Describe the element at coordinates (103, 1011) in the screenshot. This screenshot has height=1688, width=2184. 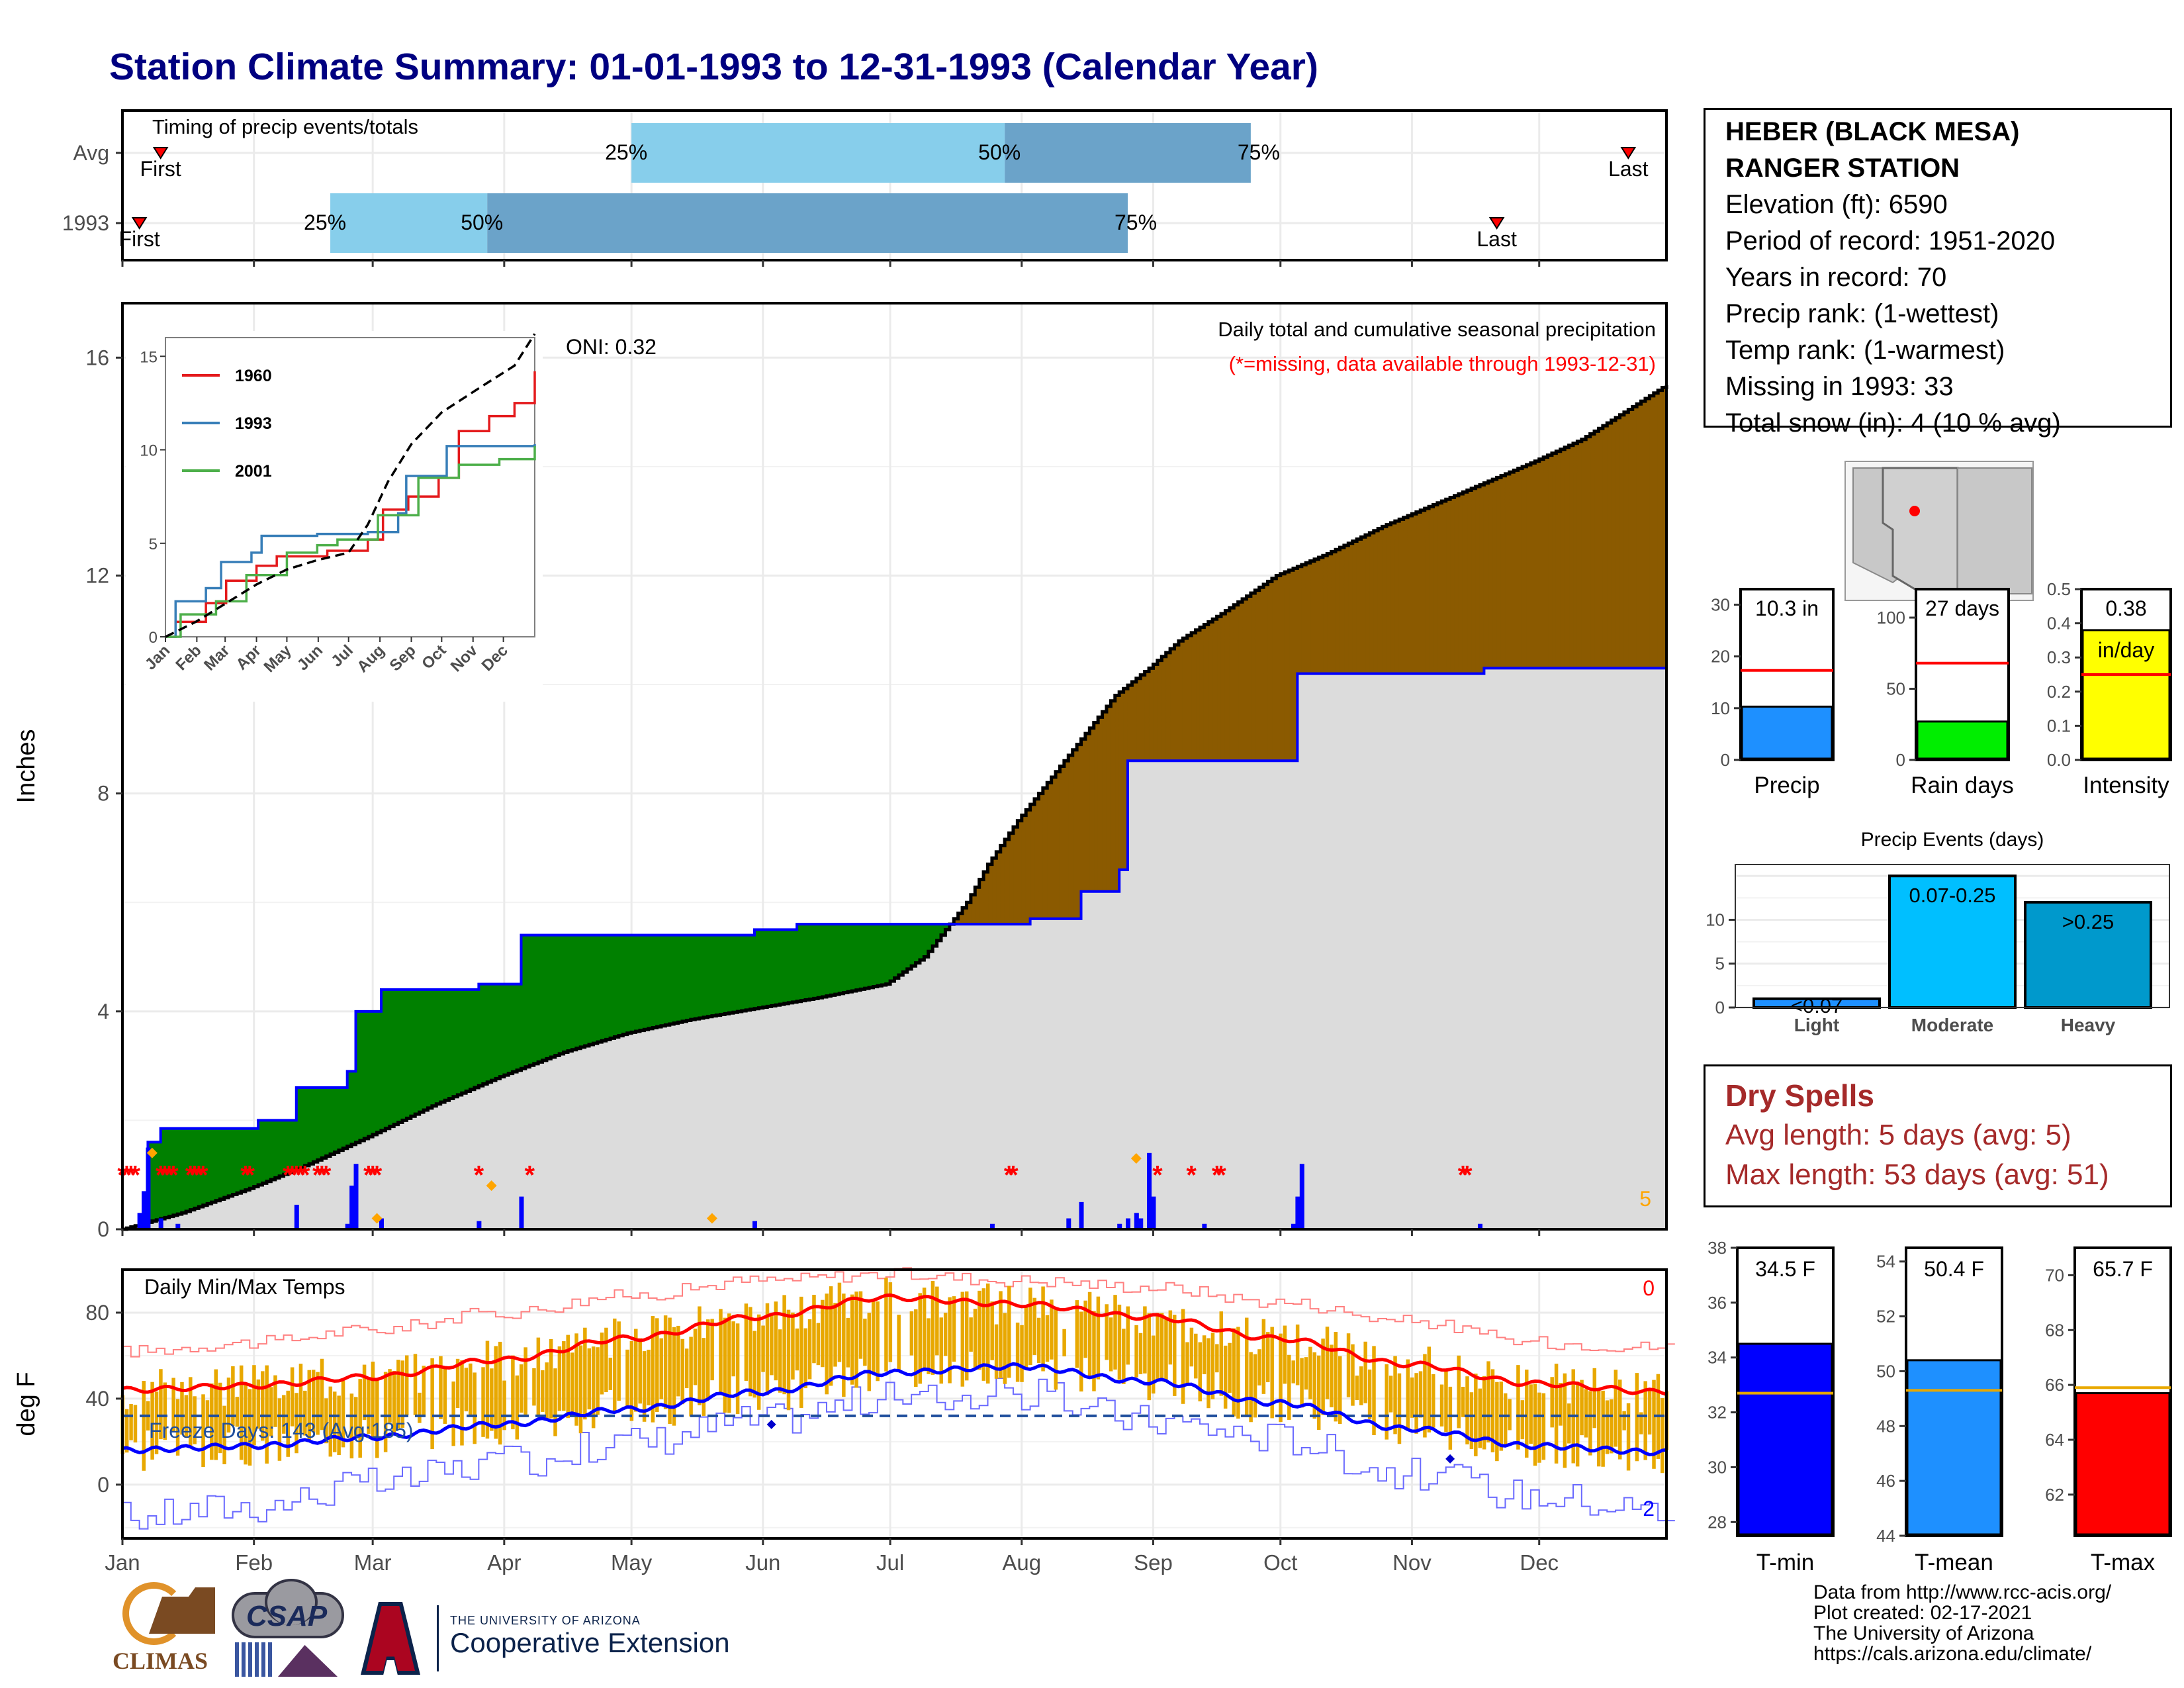
I see `precip-y-tick-label: 4` at that location.